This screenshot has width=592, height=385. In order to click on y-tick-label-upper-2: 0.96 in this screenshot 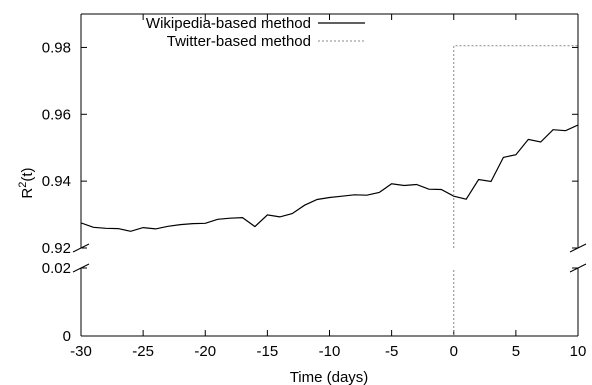, I will do `click(56, 114)`.